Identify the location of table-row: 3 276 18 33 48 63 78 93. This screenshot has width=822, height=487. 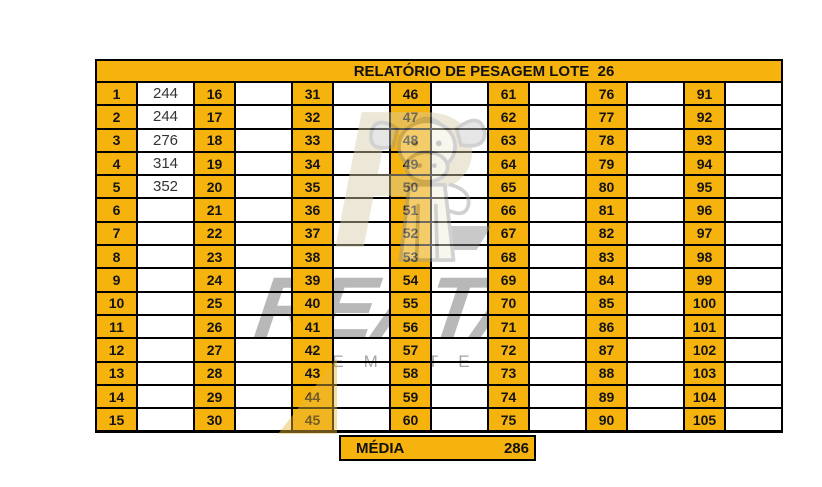
(439, 140).